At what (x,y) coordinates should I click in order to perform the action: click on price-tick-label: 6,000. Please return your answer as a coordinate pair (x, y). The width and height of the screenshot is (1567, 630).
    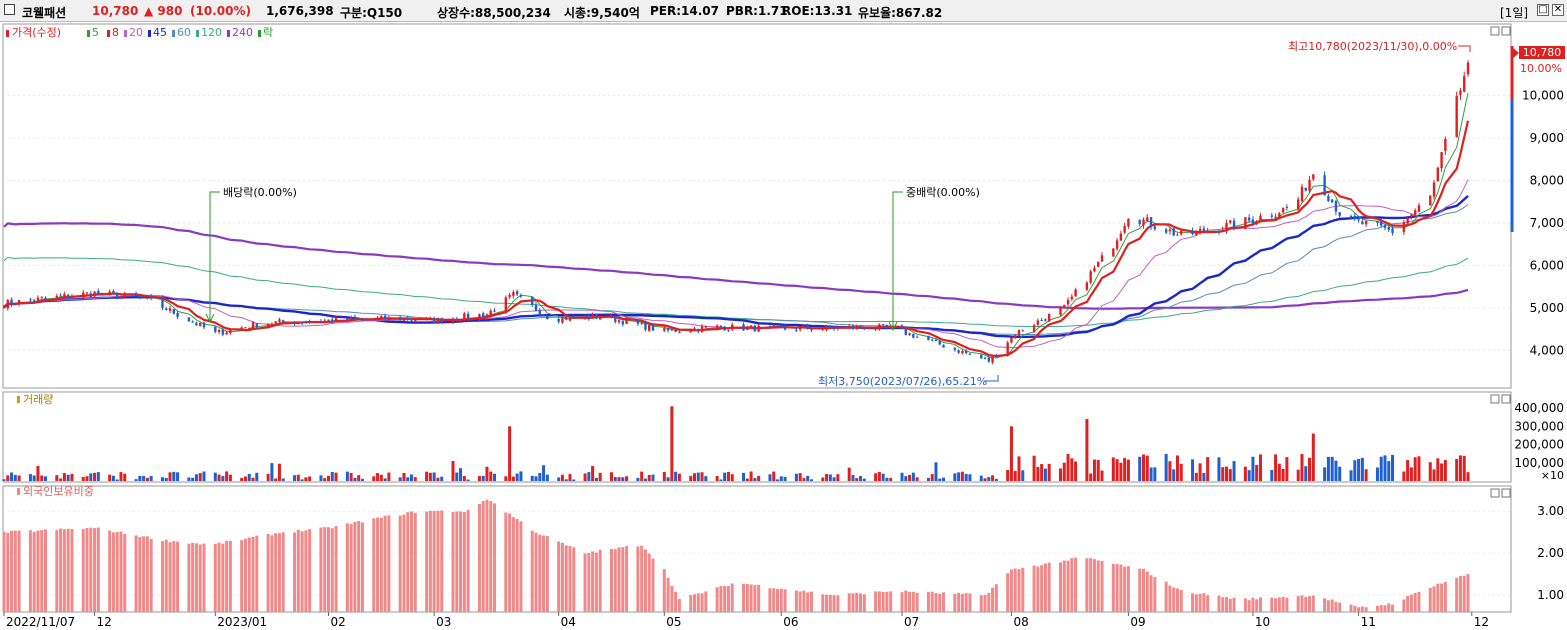
    Looking at the image, I should click on (1547, 265).